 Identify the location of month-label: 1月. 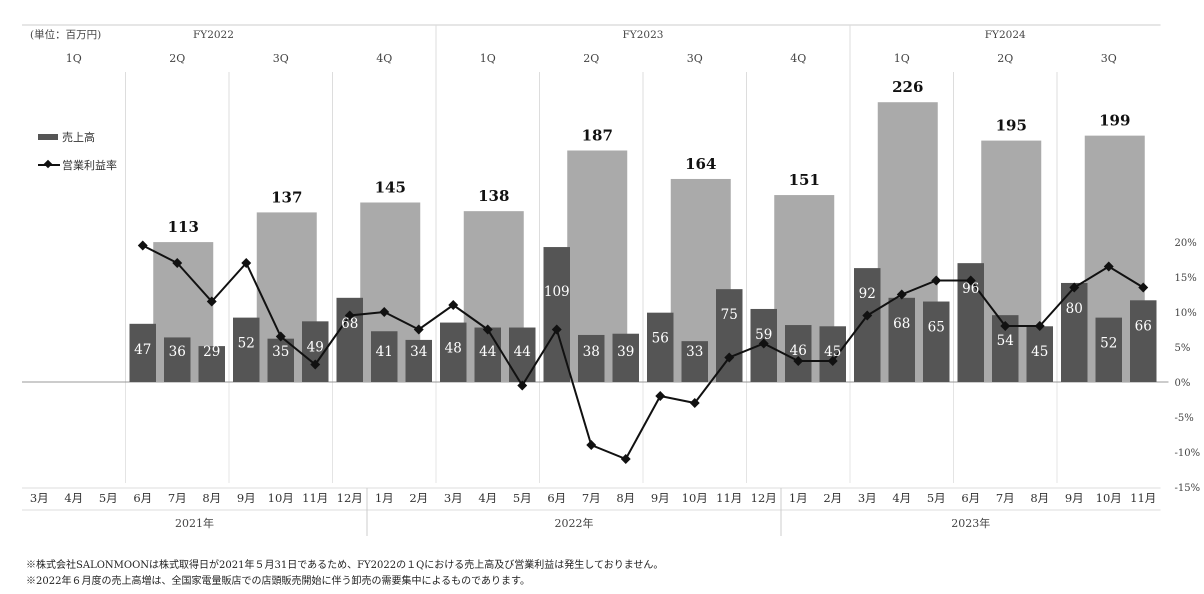
(384, 498).